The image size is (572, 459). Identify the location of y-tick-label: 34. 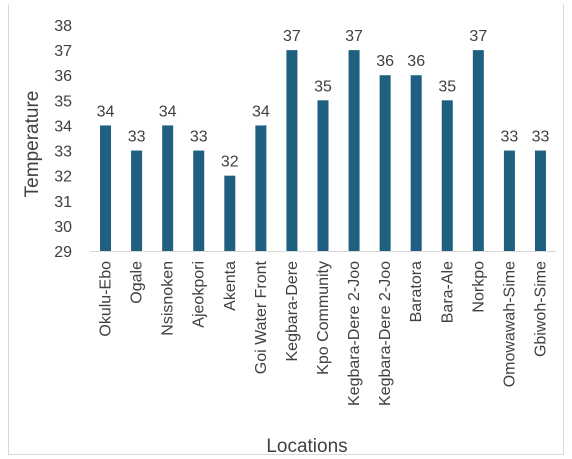
(63, 126).